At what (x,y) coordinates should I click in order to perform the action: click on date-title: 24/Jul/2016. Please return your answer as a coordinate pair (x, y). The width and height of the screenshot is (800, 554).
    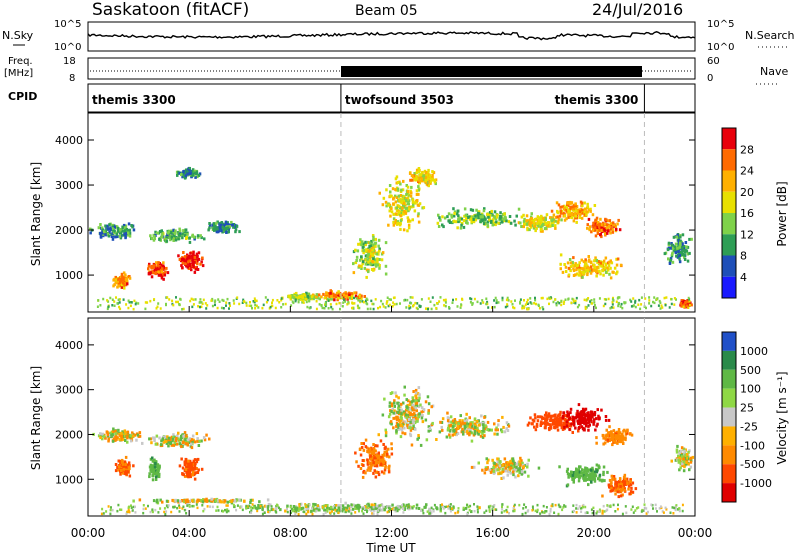
    Looking at the image, I should click on (637, 9).